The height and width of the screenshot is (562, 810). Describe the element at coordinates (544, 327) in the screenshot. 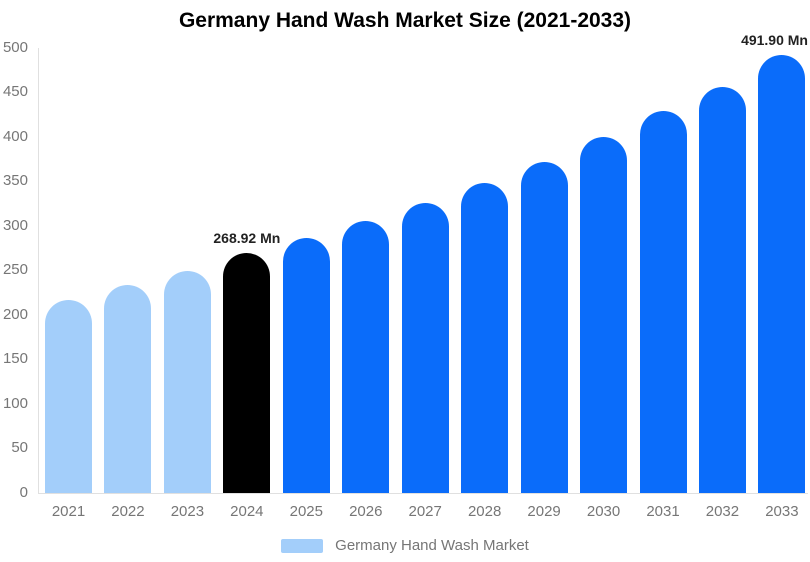

I see `bar-2029` at that location.